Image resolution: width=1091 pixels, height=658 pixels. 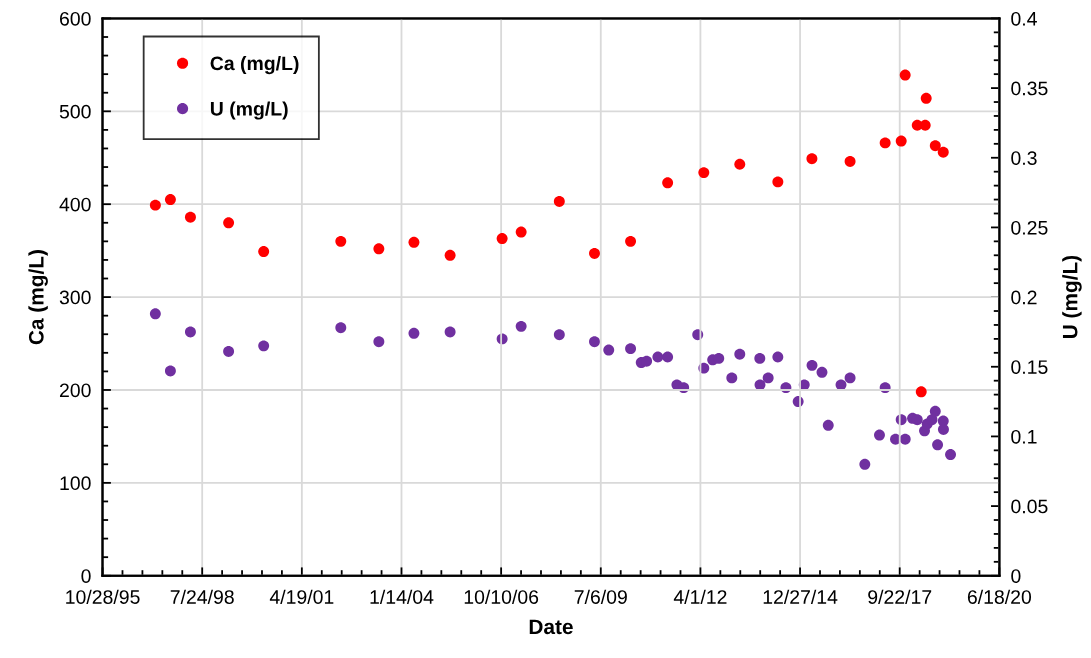 I want to click on legend-label: Ca (mg/L), so click(x=254, y=65).